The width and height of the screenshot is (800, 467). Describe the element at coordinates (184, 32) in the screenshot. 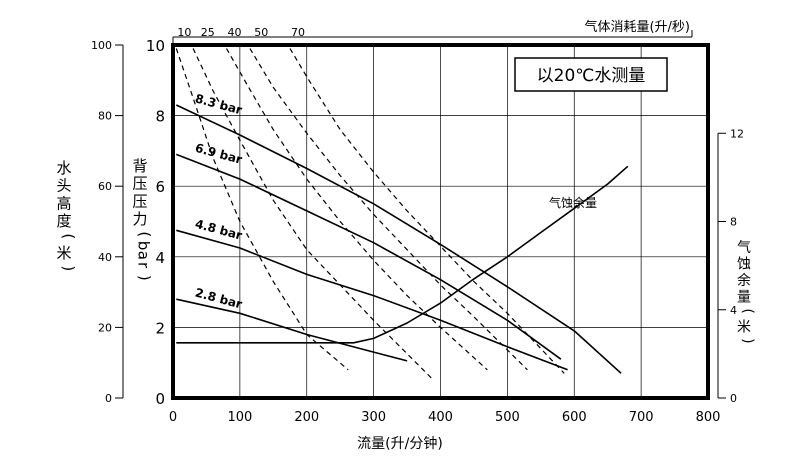

I see `top-tick-label: 10` at that location.